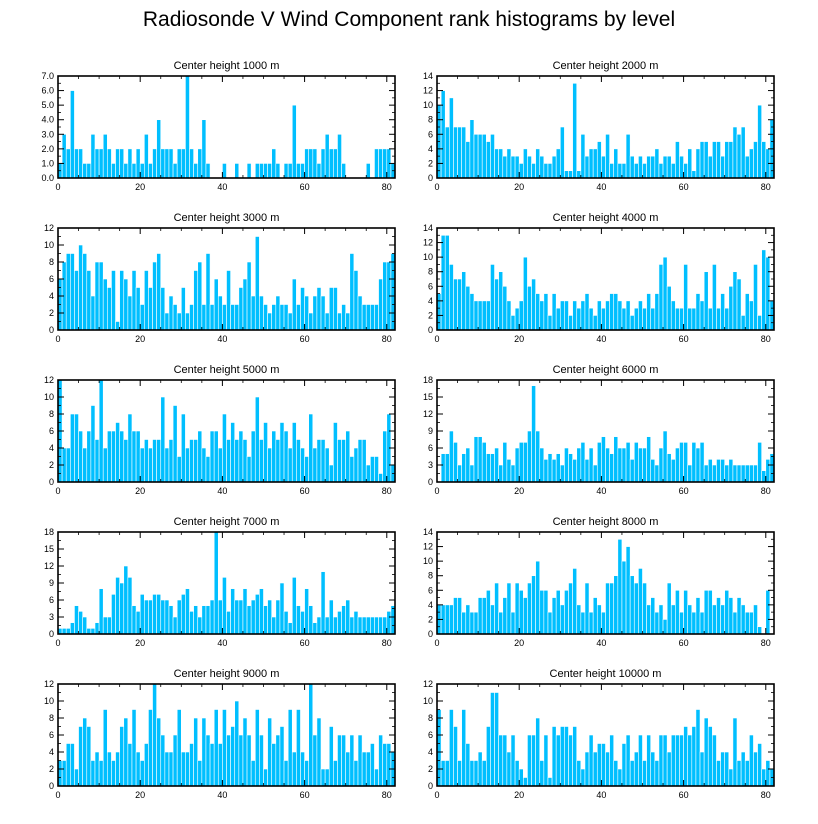 The height and width of the screenshot is (824, 818). Describe the element at coordinates (430, 576) in the screenshot. I see `y-tick-label: 8` at that location.